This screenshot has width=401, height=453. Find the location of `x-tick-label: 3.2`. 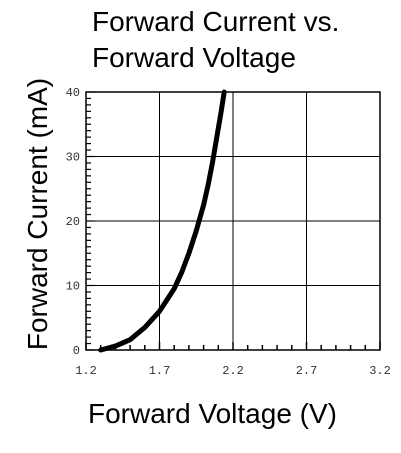

x-tick-label: 3.2 is located at coordinates (380, 371).